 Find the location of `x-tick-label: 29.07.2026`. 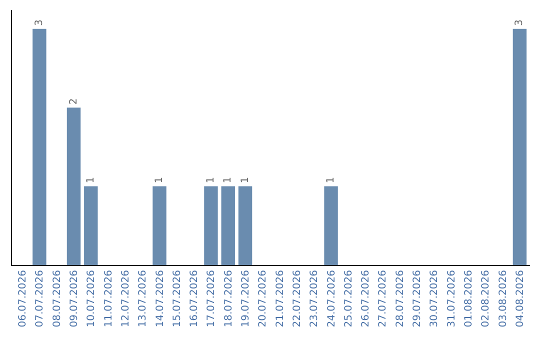

x-tick-label: 29.07.2026 is located at coordinates (418, 299).